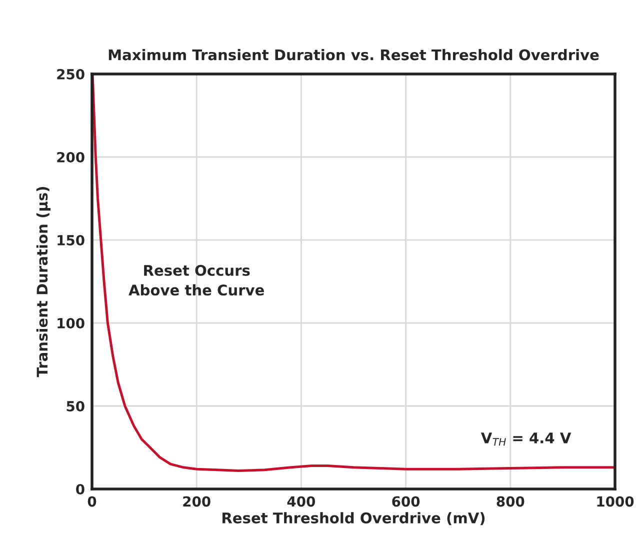  What do you see at coordinates (70, 157) in the screenshot?
I see `y-tick-label: 200` at bounding box center [70, 157].